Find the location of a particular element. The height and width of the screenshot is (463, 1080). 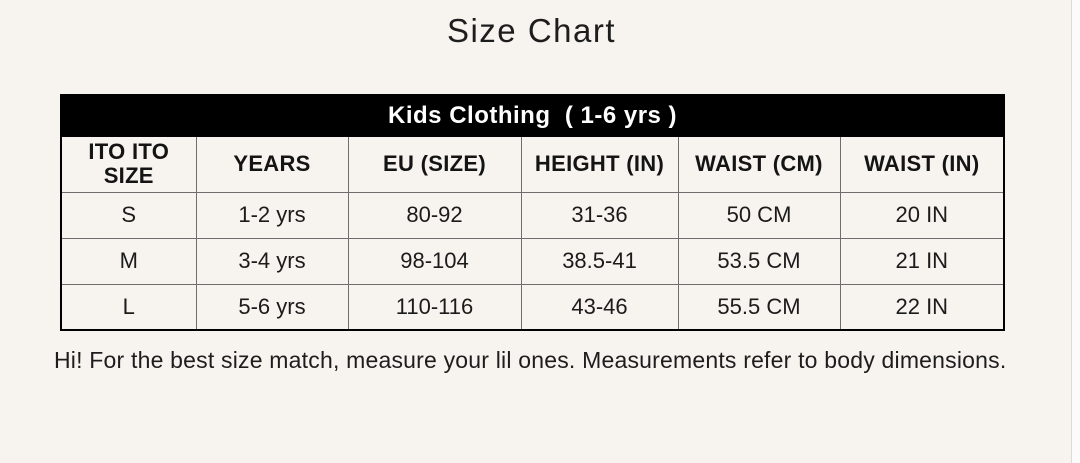

table-cell: 98-104 is located at coordinates (434, 261).